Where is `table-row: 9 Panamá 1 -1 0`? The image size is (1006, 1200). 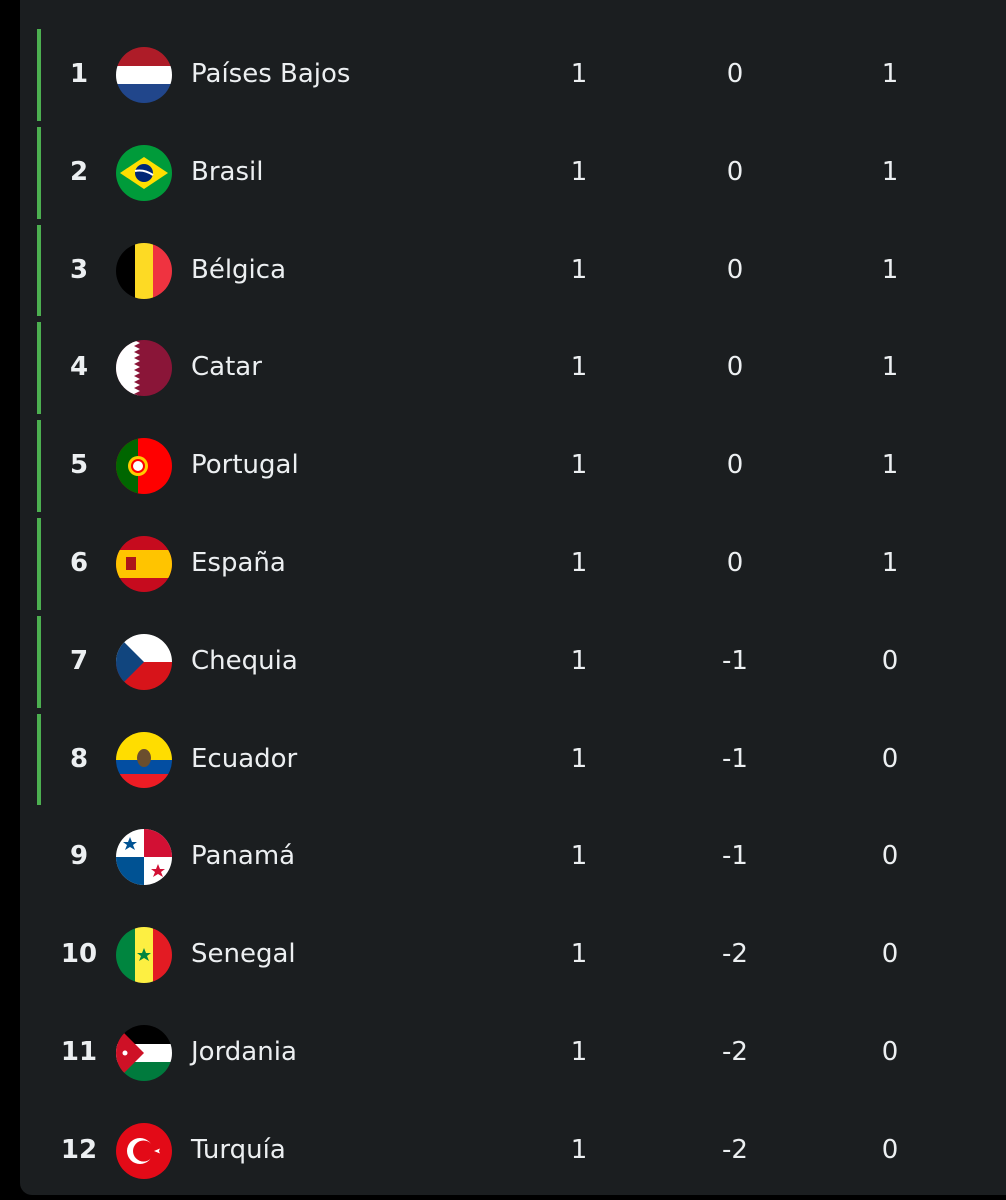
table-row: 9 Panamá 1 -1 0 is located at coordinates (513, 857).